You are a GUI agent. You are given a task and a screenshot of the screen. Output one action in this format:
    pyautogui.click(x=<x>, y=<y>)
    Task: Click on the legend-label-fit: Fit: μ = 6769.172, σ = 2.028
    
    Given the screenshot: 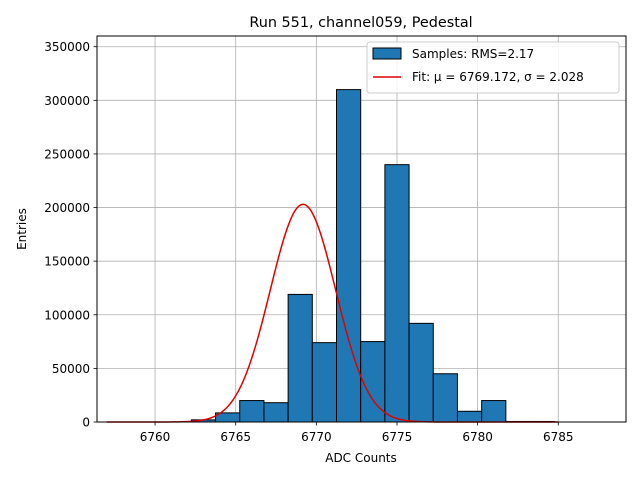 What is the action you would take?
    pyautogui.click(x=498, y=77)
    